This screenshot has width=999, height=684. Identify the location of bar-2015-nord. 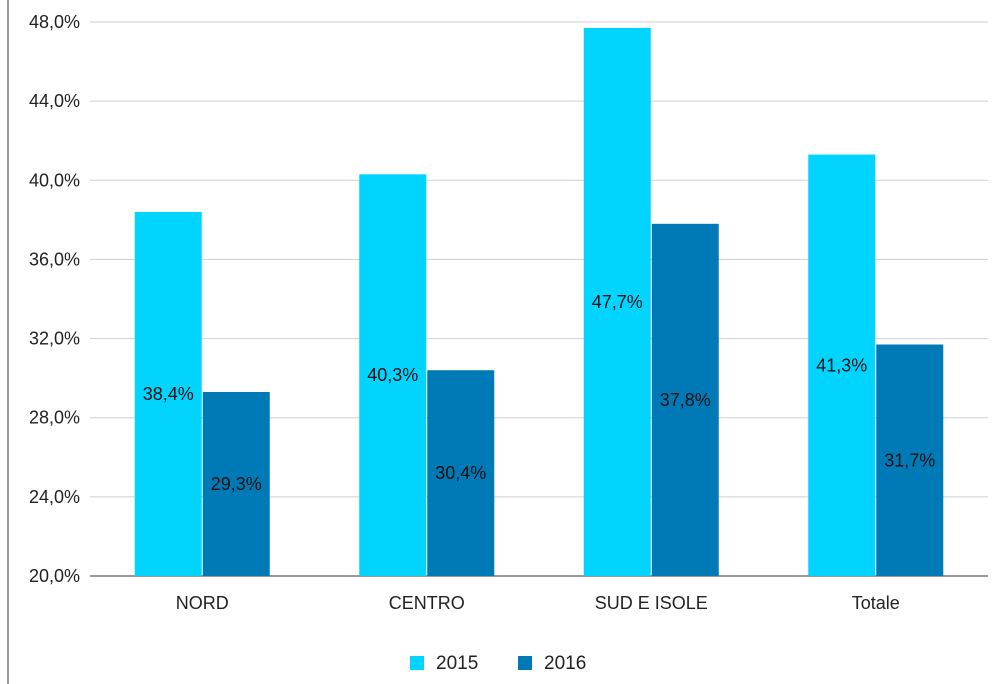
(168, 393).